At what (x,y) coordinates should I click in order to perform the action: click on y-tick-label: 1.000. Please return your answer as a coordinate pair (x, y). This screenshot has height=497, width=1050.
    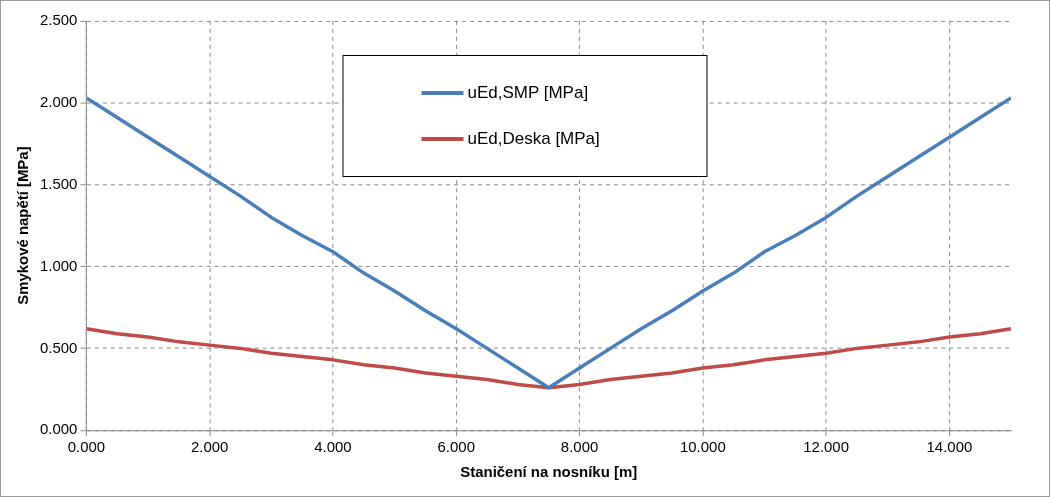
    Looking at the image, I should click on (58, 265).